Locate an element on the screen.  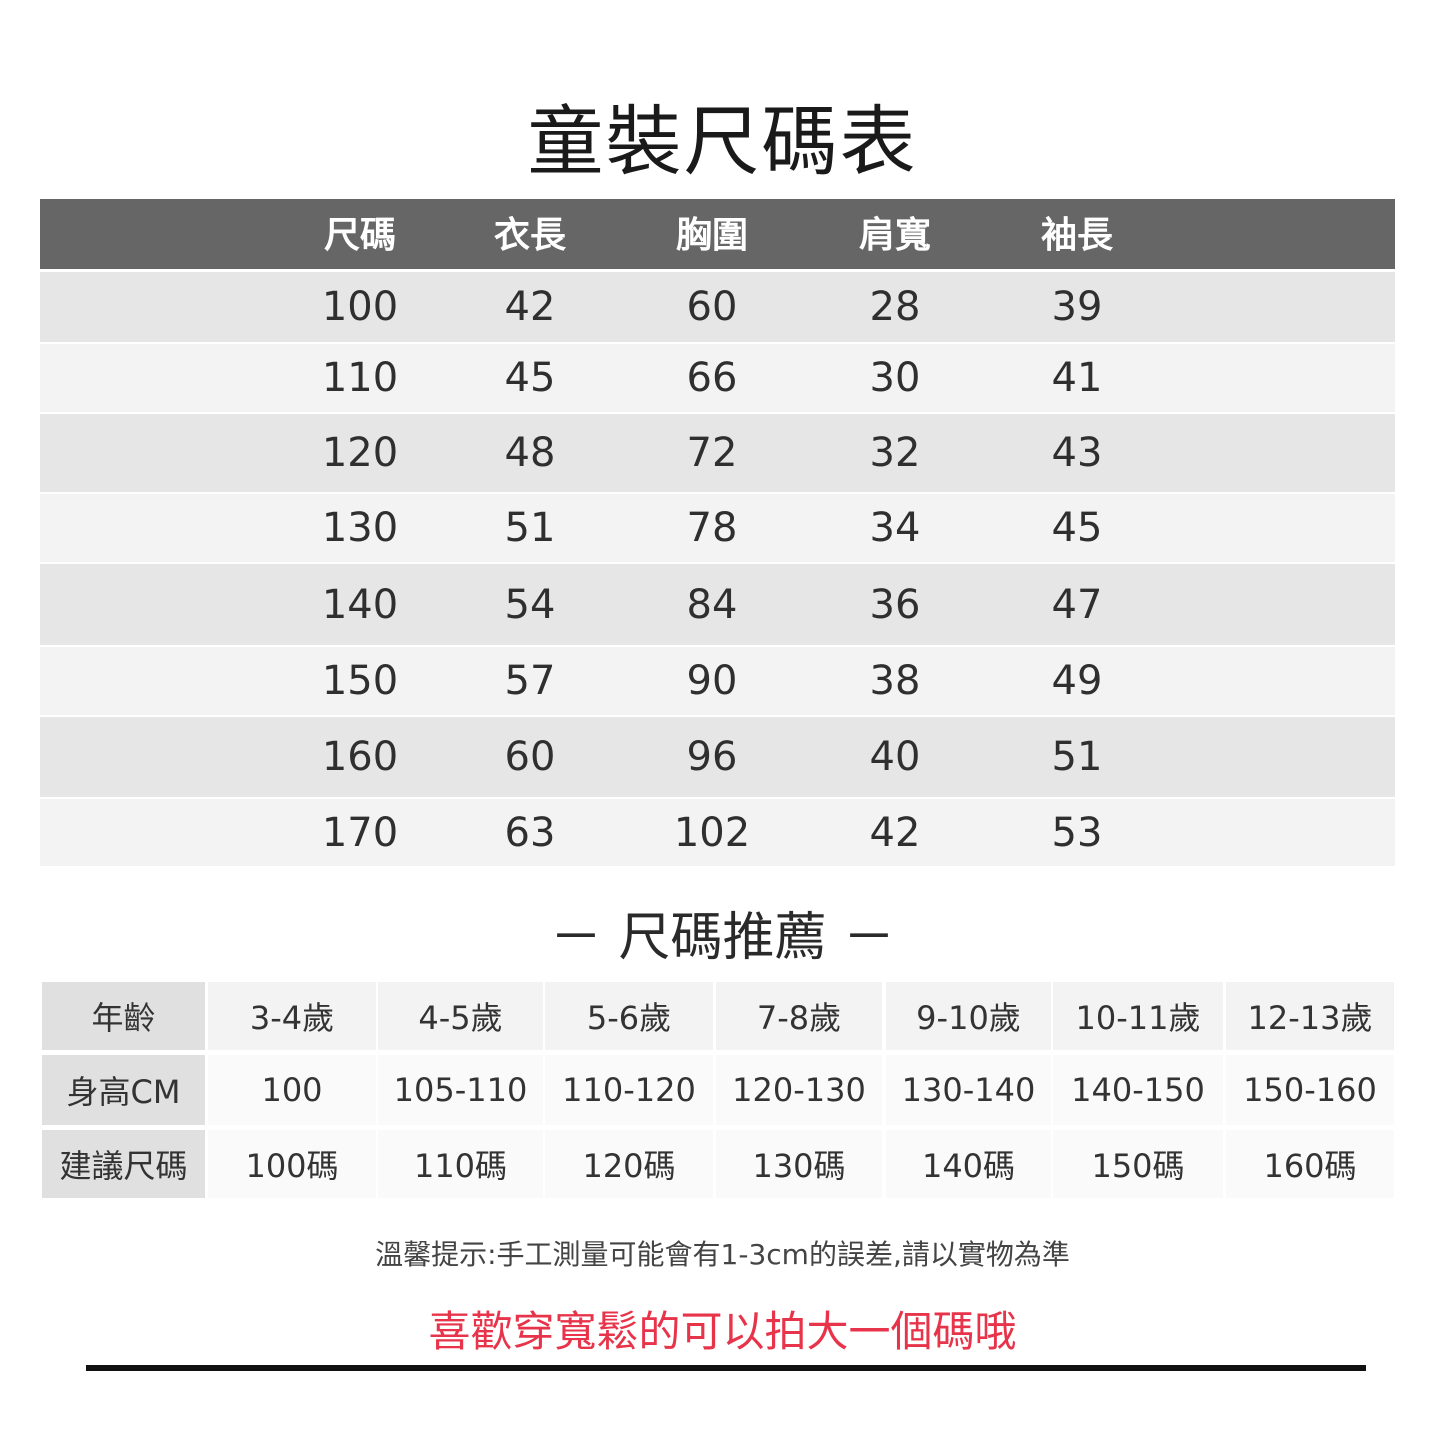
table-row: 110 45 66 30 41 is located at coordinates (717, 378).